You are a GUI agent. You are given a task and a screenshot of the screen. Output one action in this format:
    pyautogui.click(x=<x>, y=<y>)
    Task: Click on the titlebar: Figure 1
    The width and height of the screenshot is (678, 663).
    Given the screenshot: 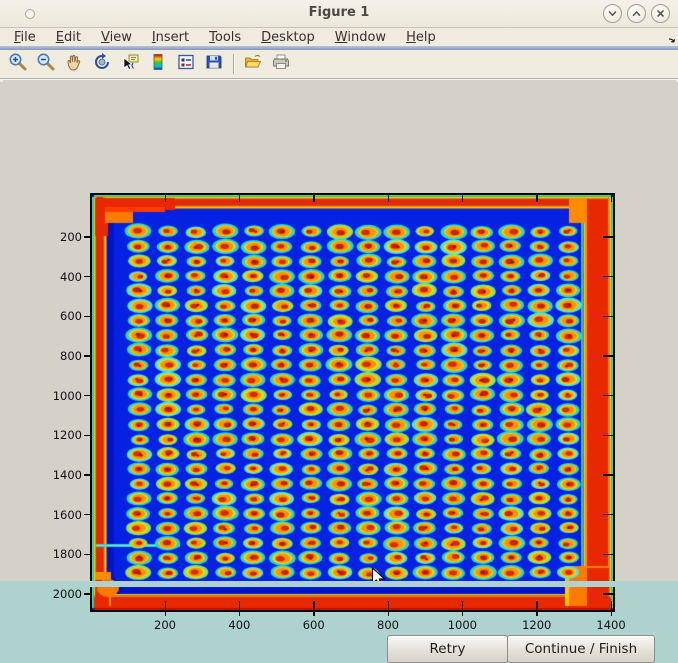 What is the action you would take?
    pyautogui.click(x=339, y=14)
    